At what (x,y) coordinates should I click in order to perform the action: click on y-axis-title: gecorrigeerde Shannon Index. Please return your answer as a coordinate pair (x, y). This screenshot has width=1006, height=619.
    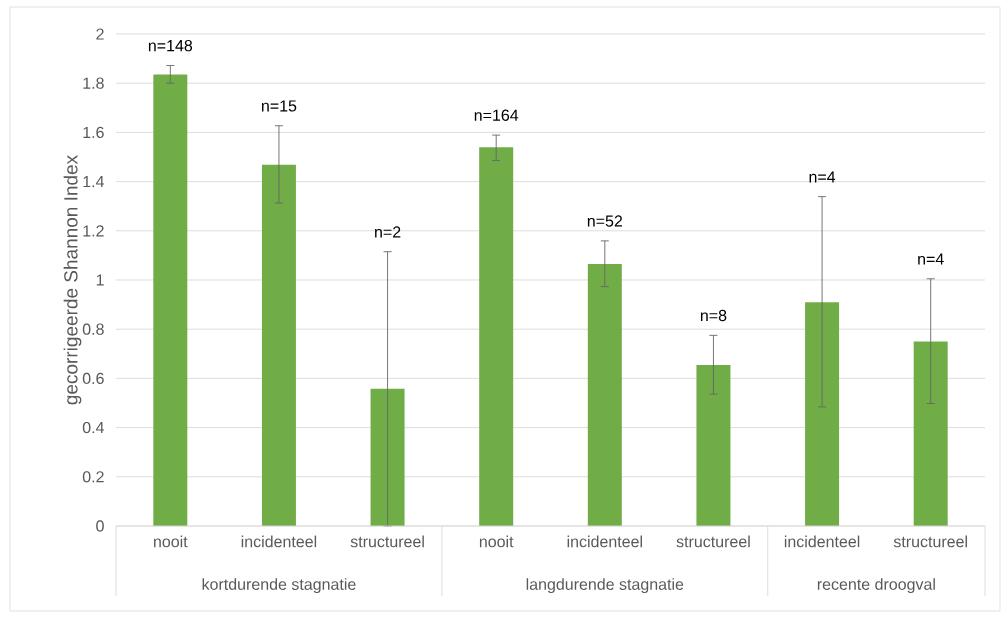
    Looking at the image, I should click on (72, 280).